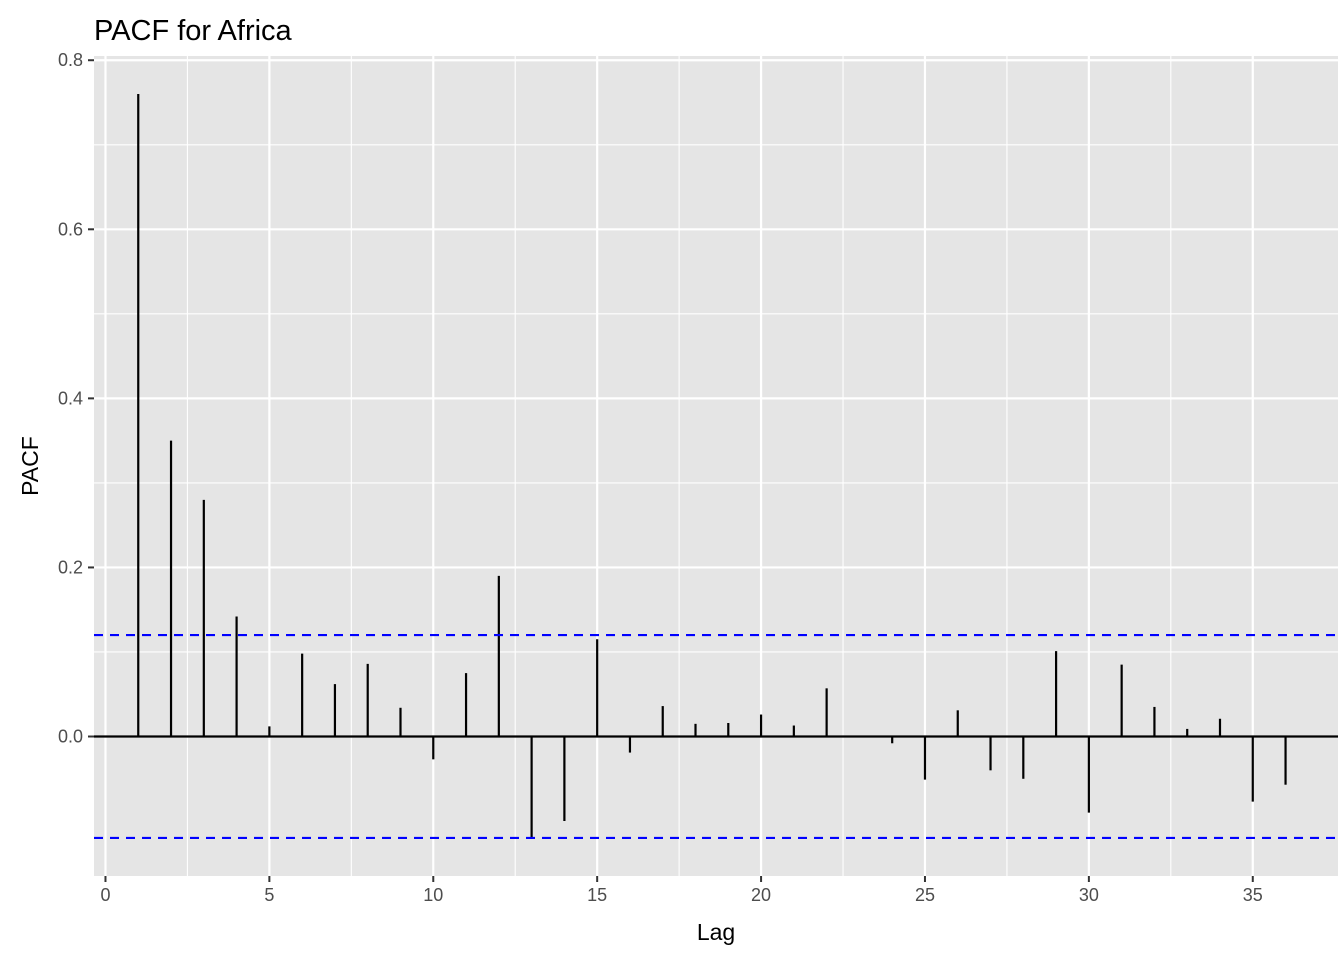 The image size is (1344, 960). What do you see at coordinates (761, 895) in the screenshot?
I see `x-tick-label: 20` at bounding box center [761, 895].